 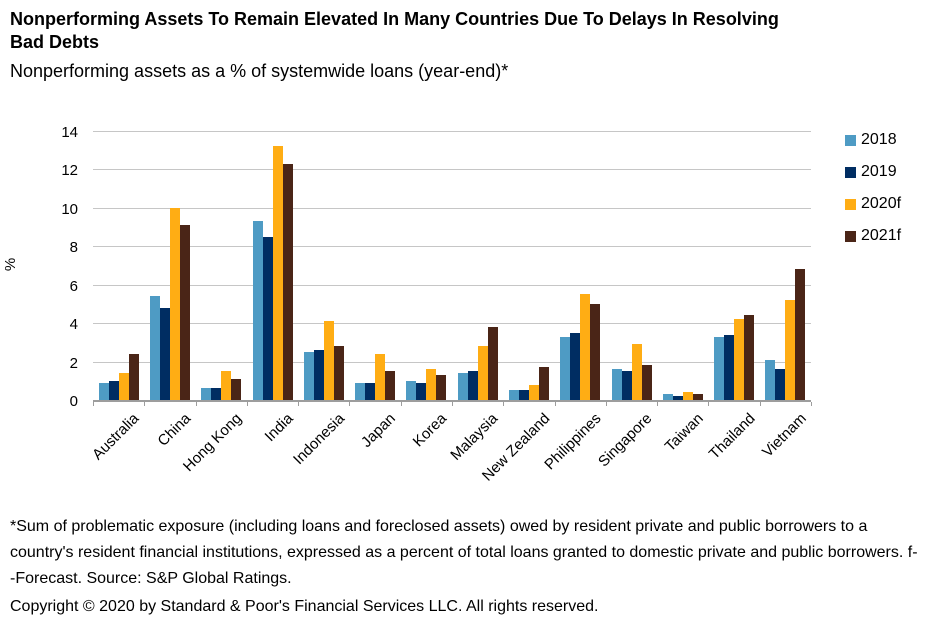 What do you see at coordinates (616, 384) in the screenshot?
I see `bar-singapore-2018` at bounding box center [616, 384].